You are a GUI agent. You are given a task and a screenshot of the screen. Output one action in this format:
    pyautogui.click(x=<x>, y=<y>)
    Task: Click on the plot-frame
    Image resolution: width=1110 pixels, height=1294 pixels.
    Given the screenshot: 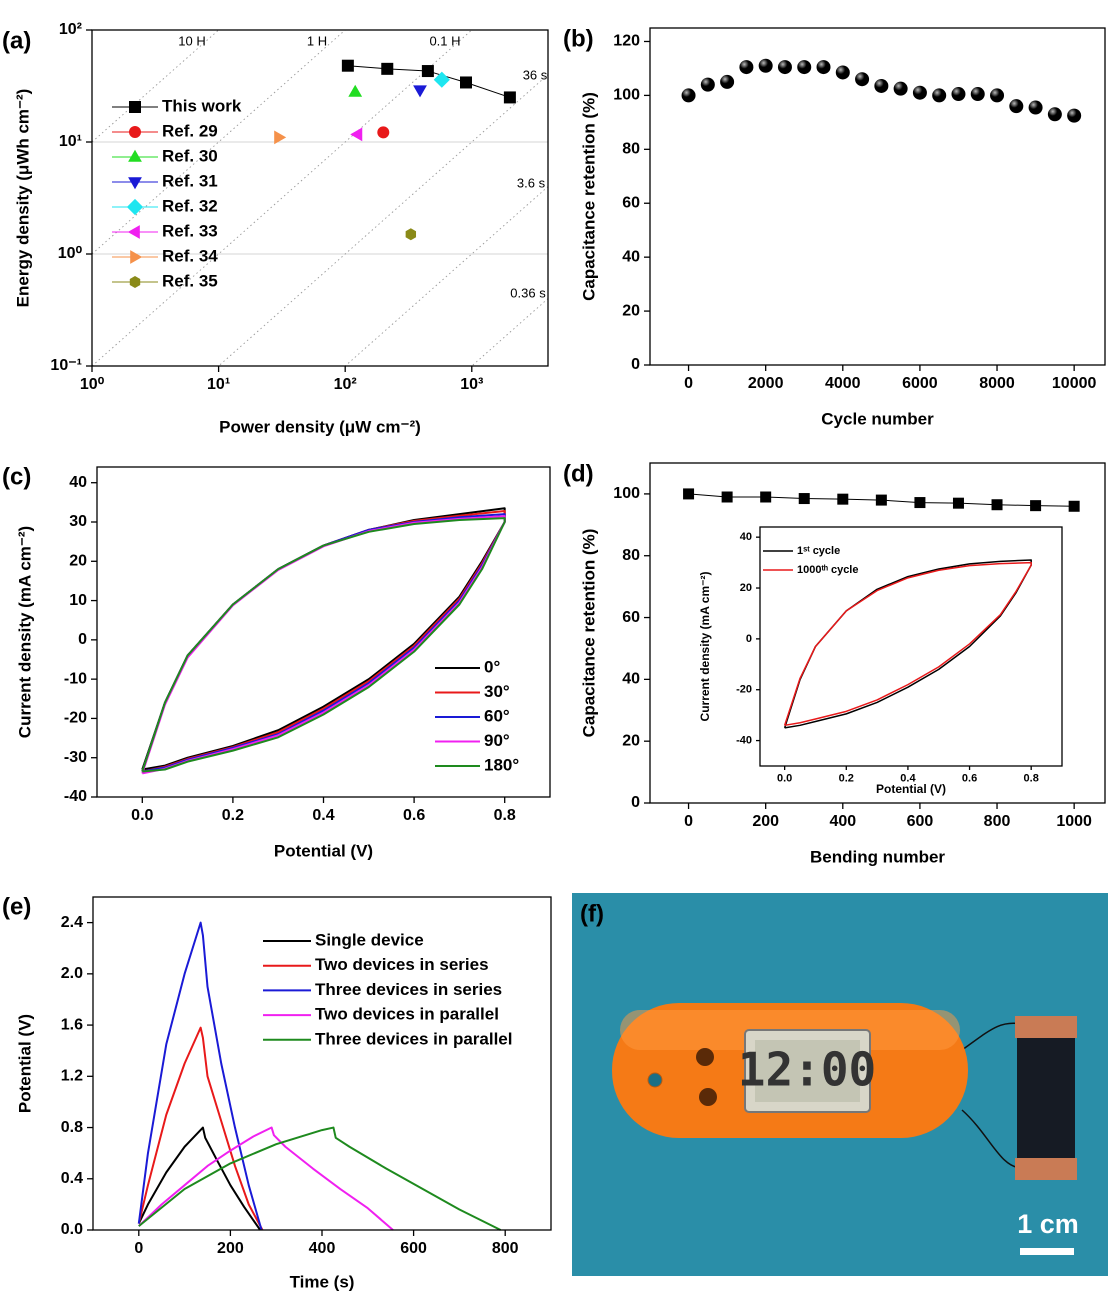 What is the action you would take?
    pyautogui.click(x=320, y=198)
    